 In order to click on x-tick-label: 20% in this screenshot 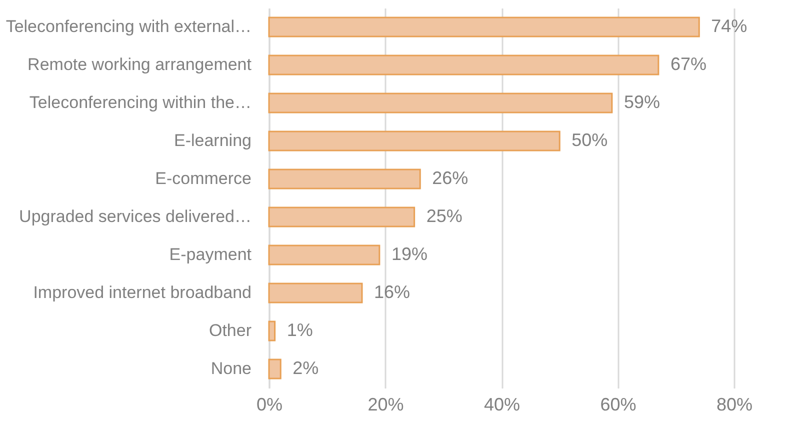, I will do `click(386, 404)`.